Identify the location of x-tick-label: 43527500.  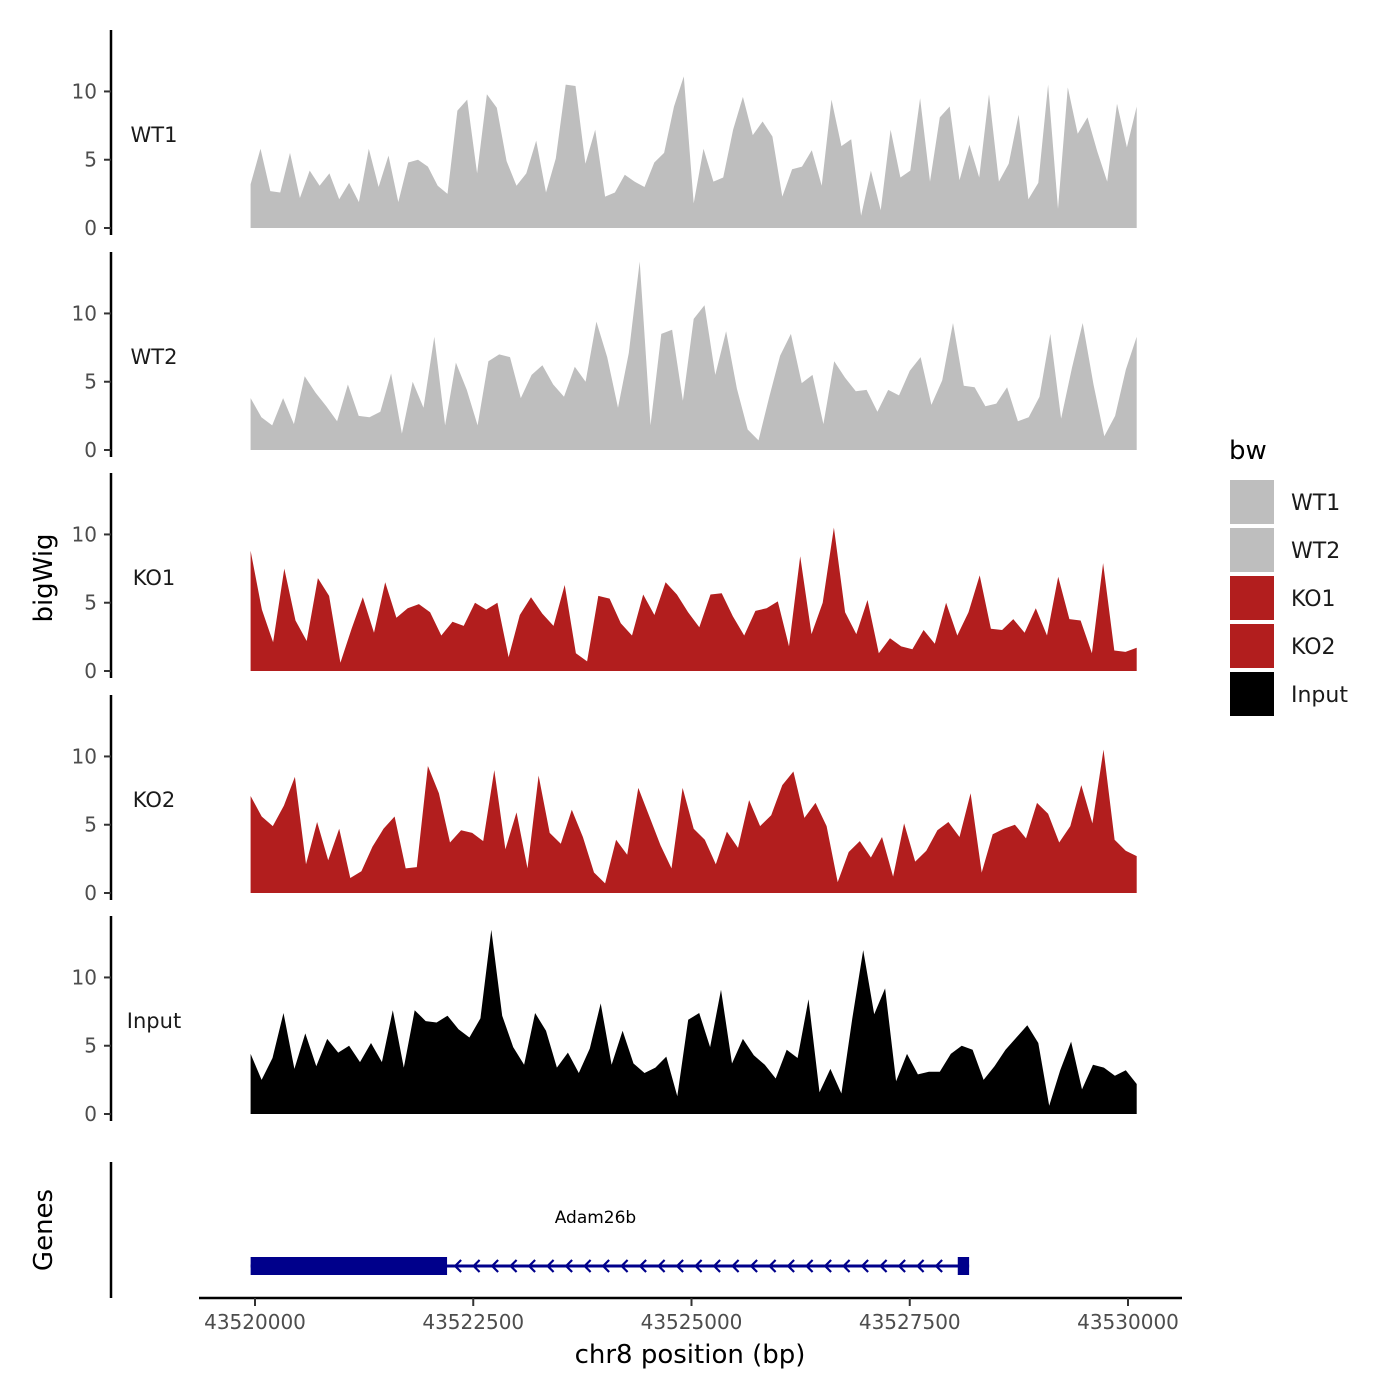
(910, 1322).